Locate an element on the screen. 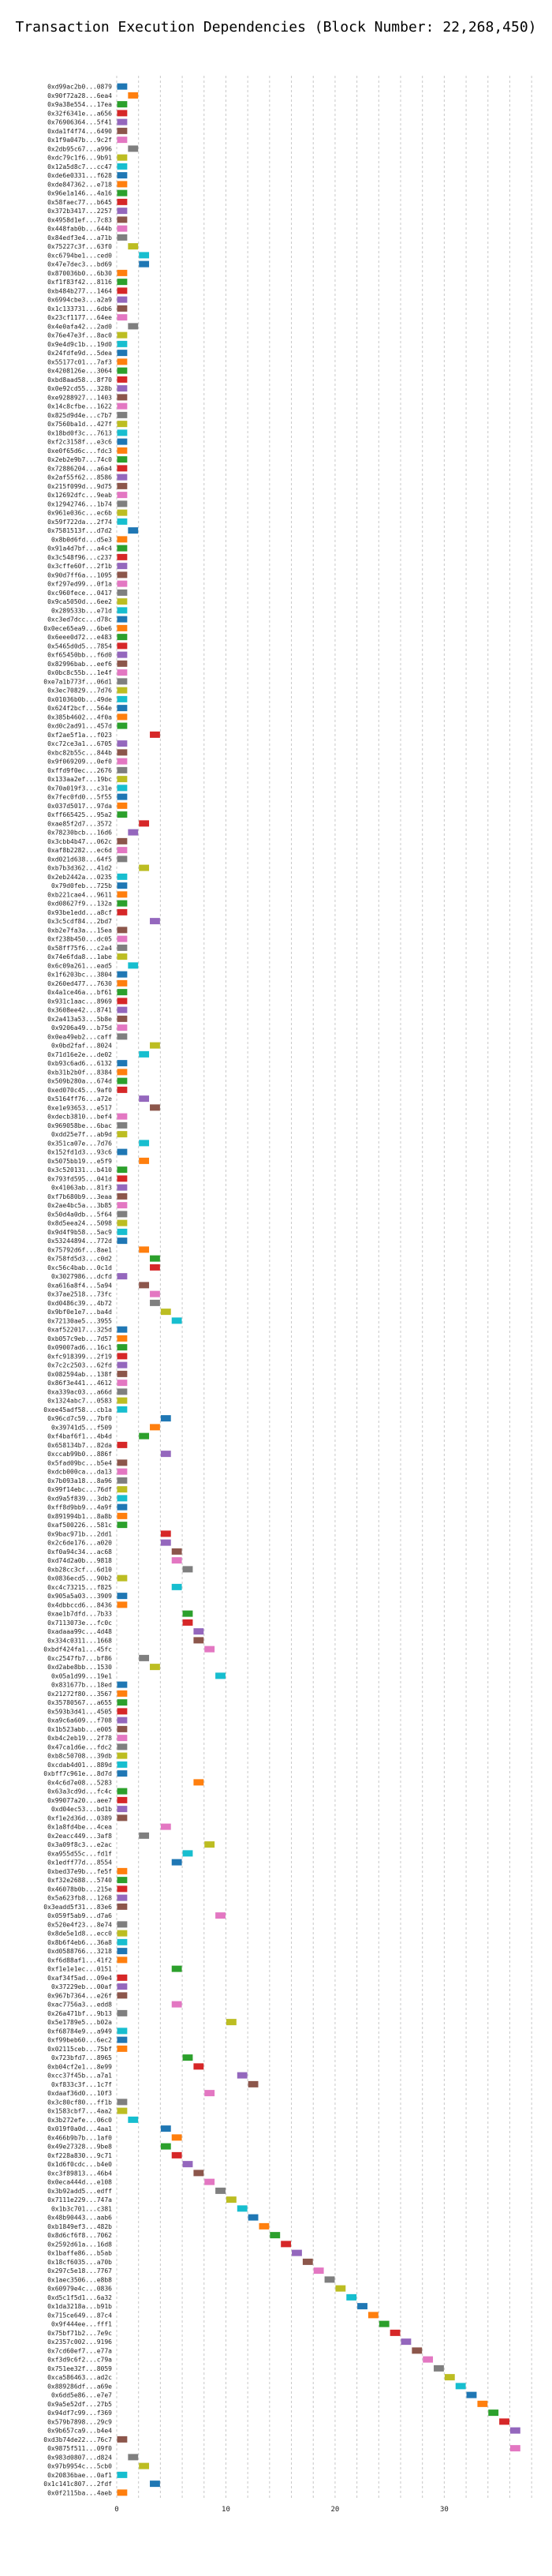 The image size is (552, 2576). y-tick-label: 0x99f14ebc...76df is located at coordinates (80, 1489).